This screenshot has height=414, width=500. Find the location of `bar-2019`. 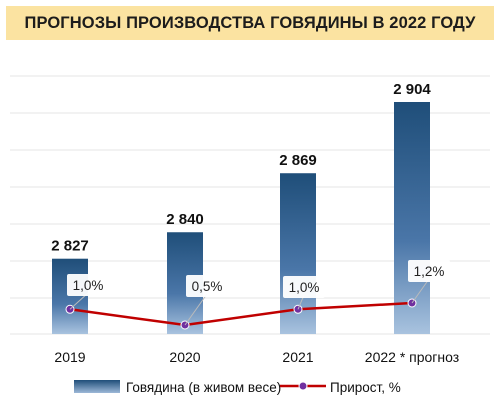

bar-2019 is located at coordinates (70, 296).